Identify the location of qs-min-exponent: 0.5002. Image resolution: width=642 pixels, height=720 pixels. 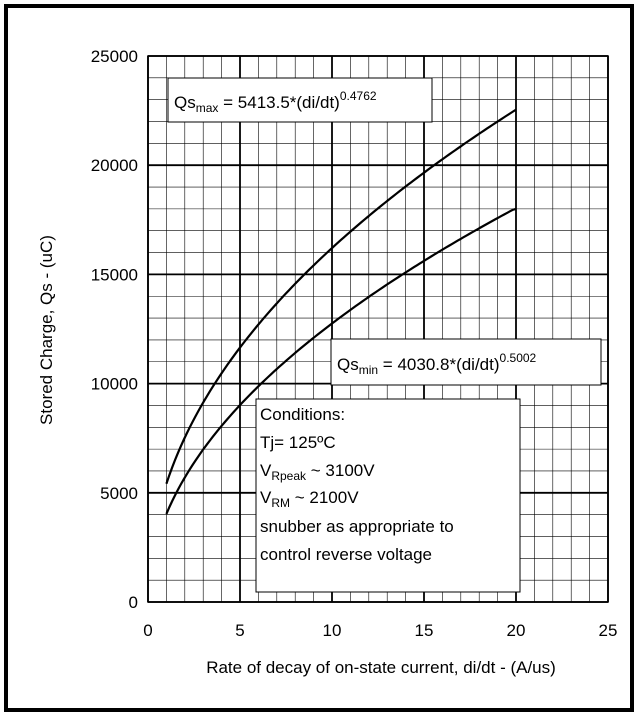
(518, 358).